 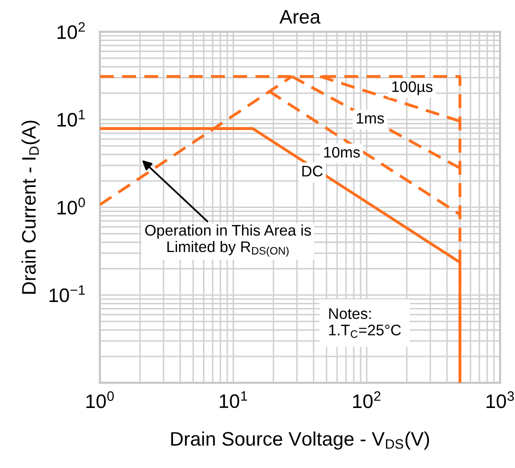 I want to click on x-axis-title: Drain Source Voltage - V$_{DS}$(V), so click(x=300, y=441).